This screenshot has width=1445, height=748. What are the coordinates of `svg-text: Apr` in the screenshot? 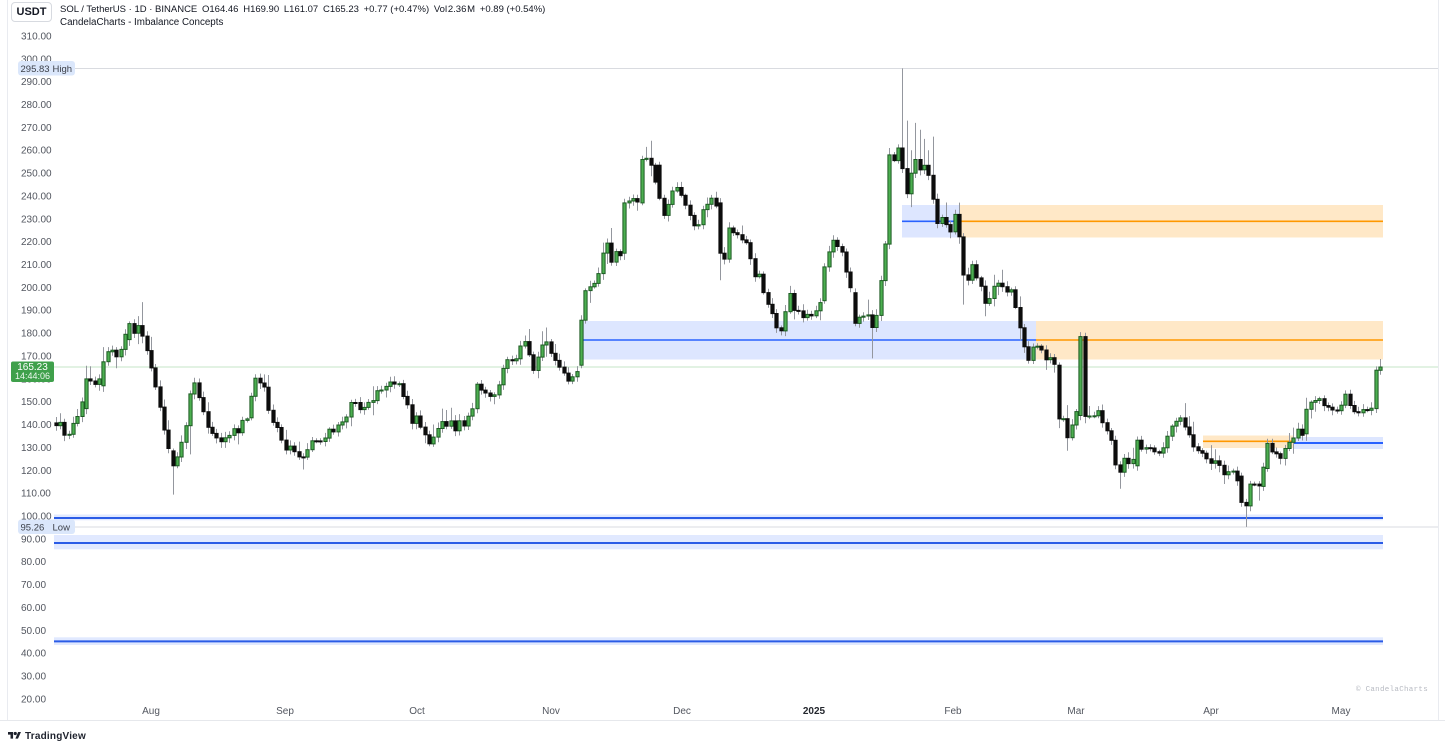 It's located at (1211, 711).